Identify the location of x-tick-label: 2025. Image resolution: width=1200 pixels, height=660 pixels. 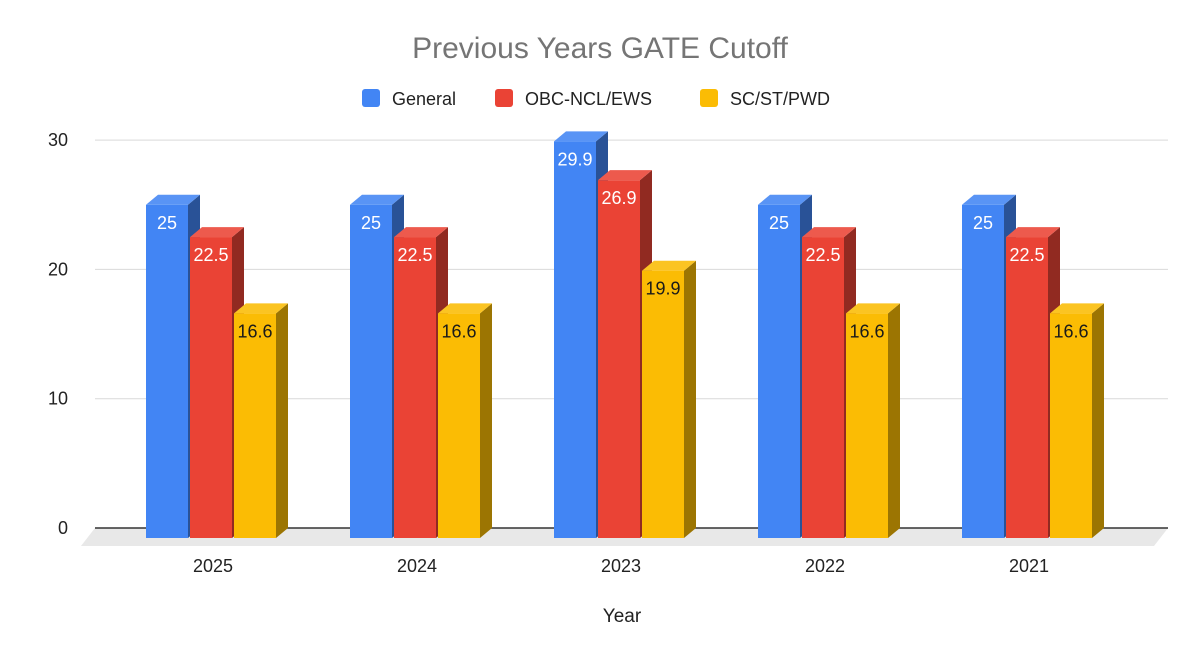
(213, 566).